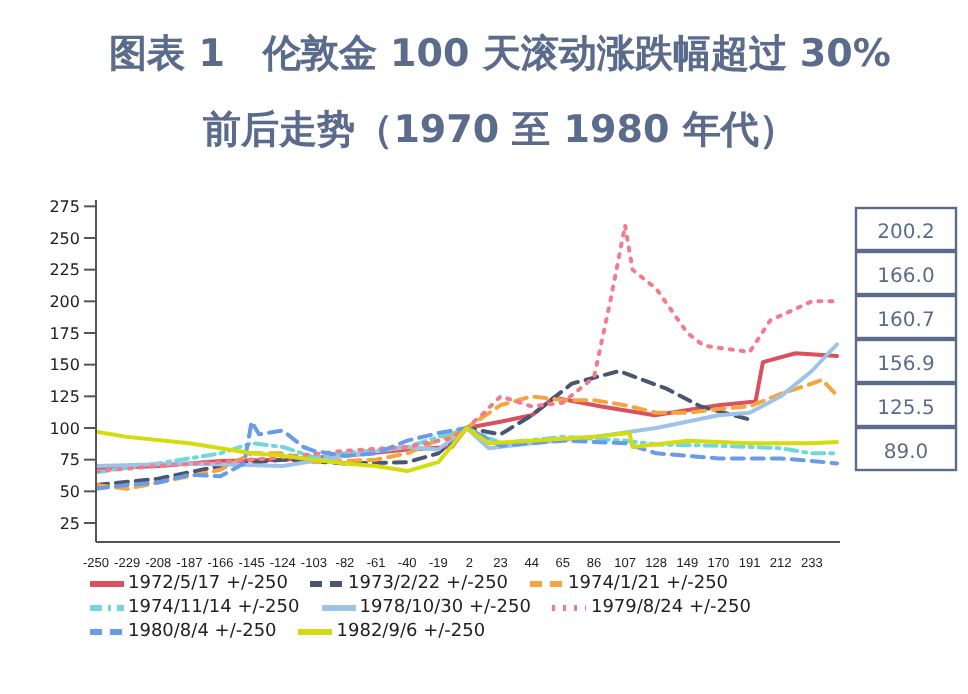 This screenshot has width=968, height=694. Describe the element at coordinates (428, 584) in the screenshot. I see `legend-label: 1973/2/22 +/-250` at that location.